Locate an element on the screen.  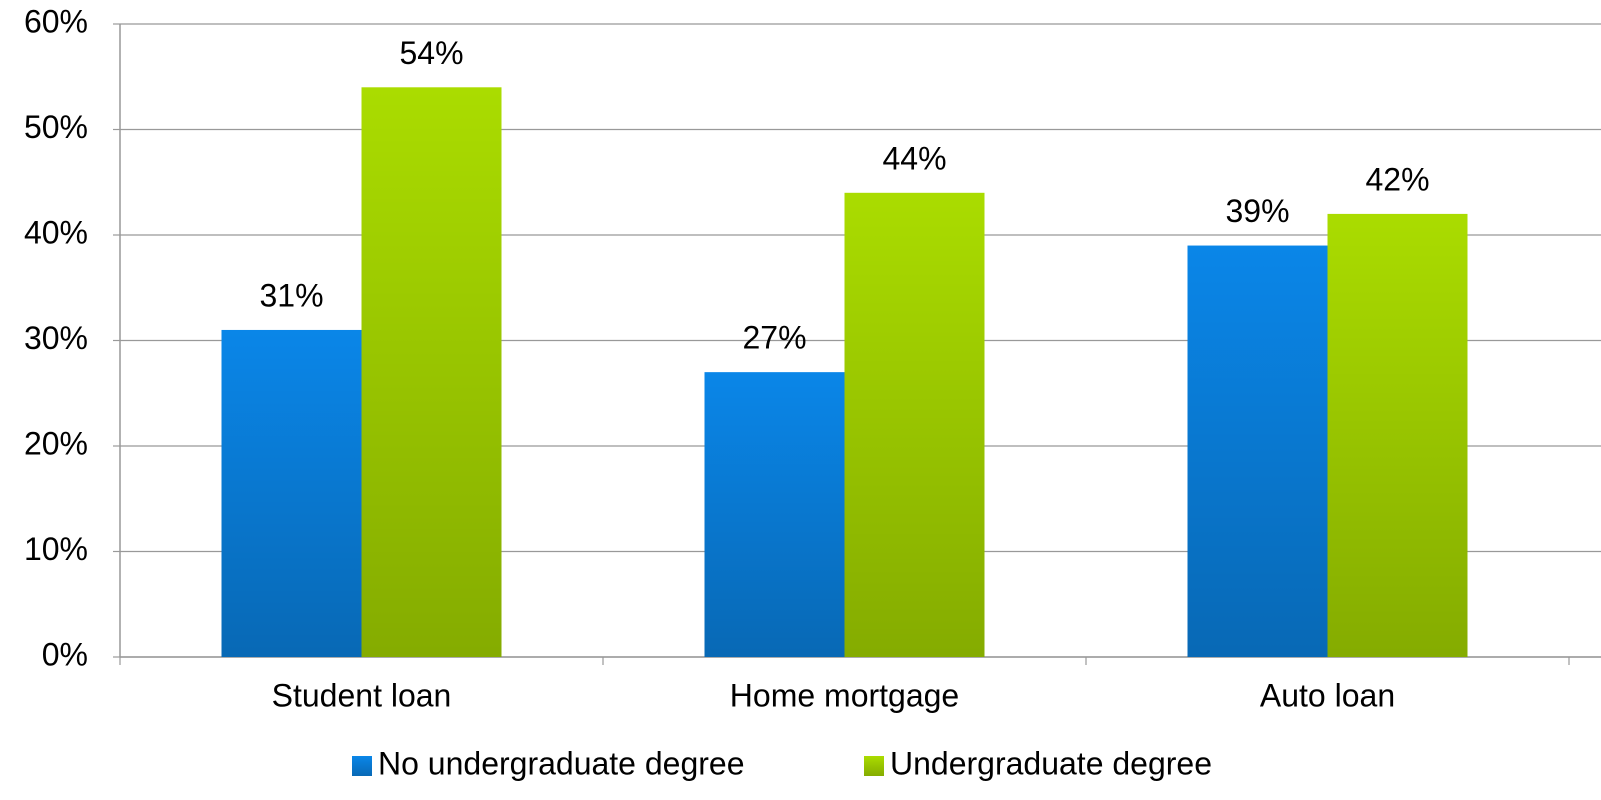
data-label: 54% is located at coordinates (431, 53).